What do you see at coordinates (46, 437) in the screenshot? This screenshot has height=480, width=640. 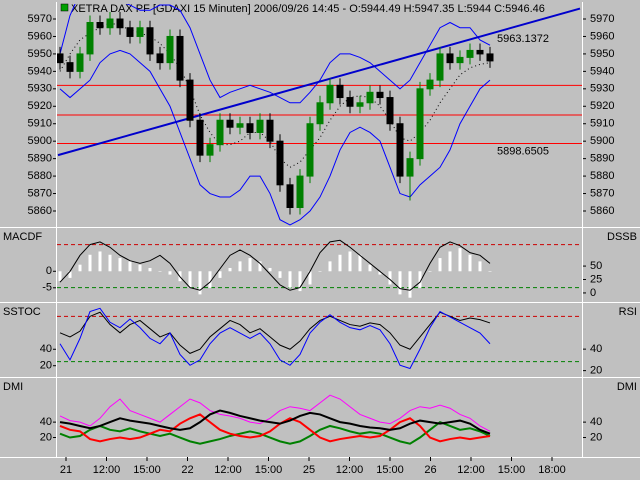 I see `y-tick-label: 20` at bounding box center [46, 437].